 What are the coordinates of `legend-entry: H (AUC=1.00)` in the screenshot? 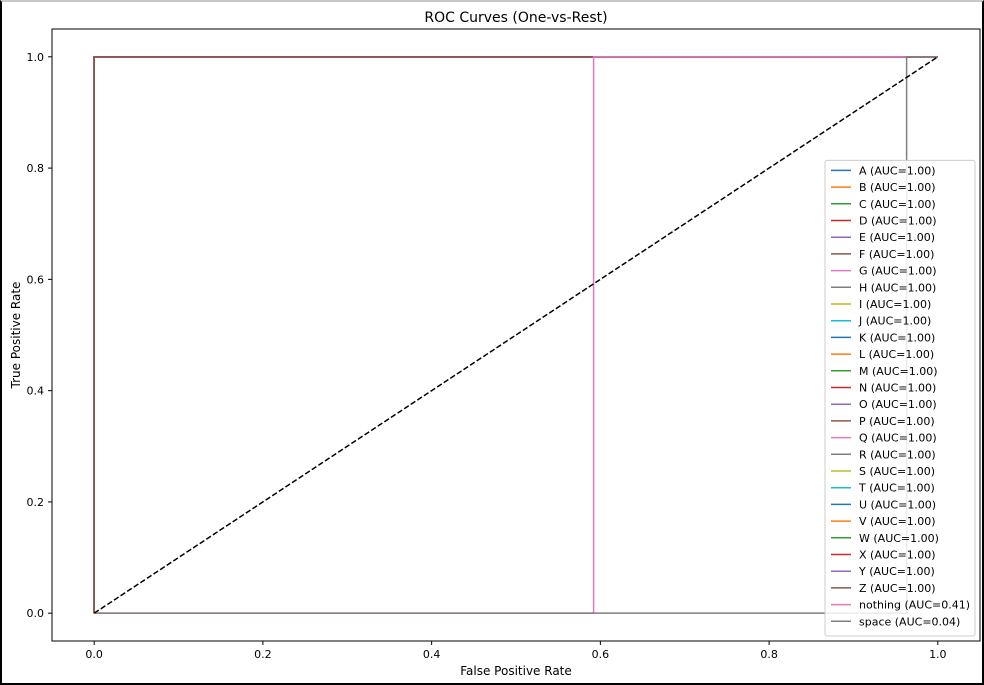 It's located at (897, 287).